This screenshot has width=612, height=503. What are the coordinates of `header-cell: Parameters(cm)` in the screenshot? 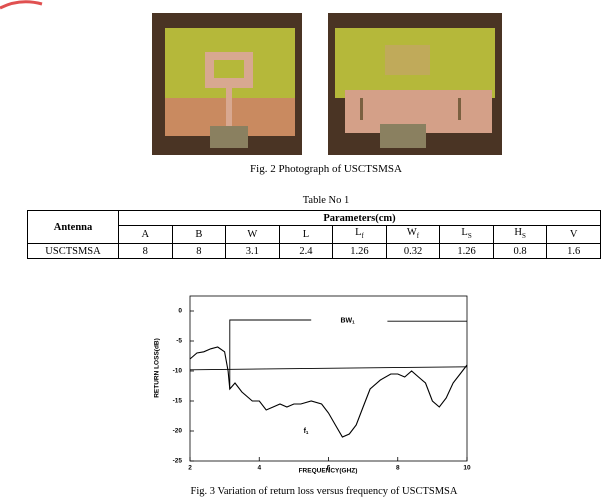 It's located at (359, 218).